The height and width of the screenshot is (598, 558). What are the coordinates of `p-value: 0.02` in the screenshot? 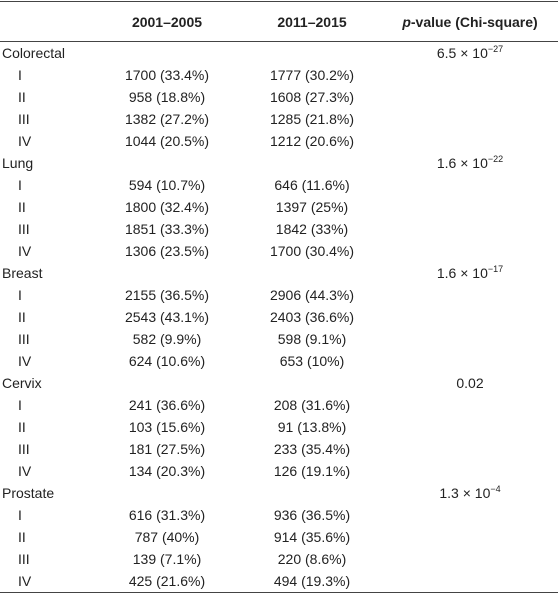 It's located at (470, 383).